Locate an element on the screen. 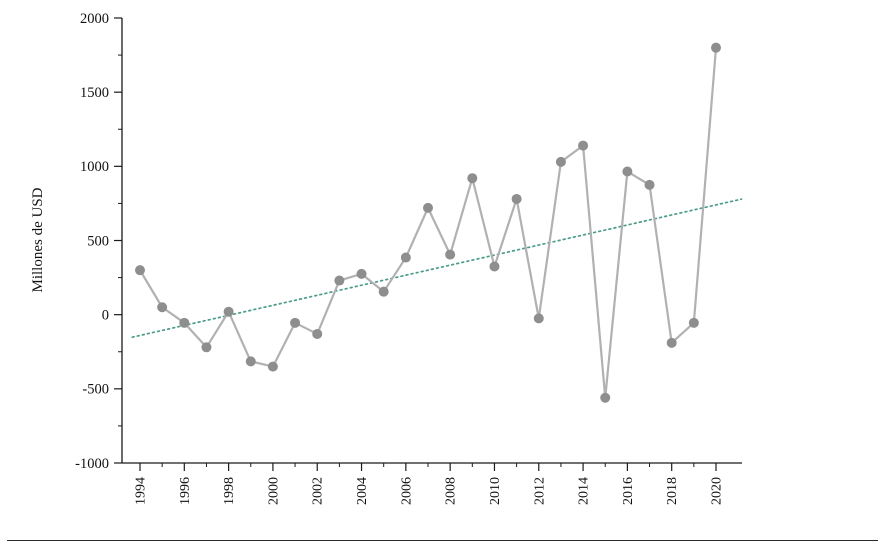 The image size is (885, 559). x-tick-label: 2018 is located at coordinates (672, 491).